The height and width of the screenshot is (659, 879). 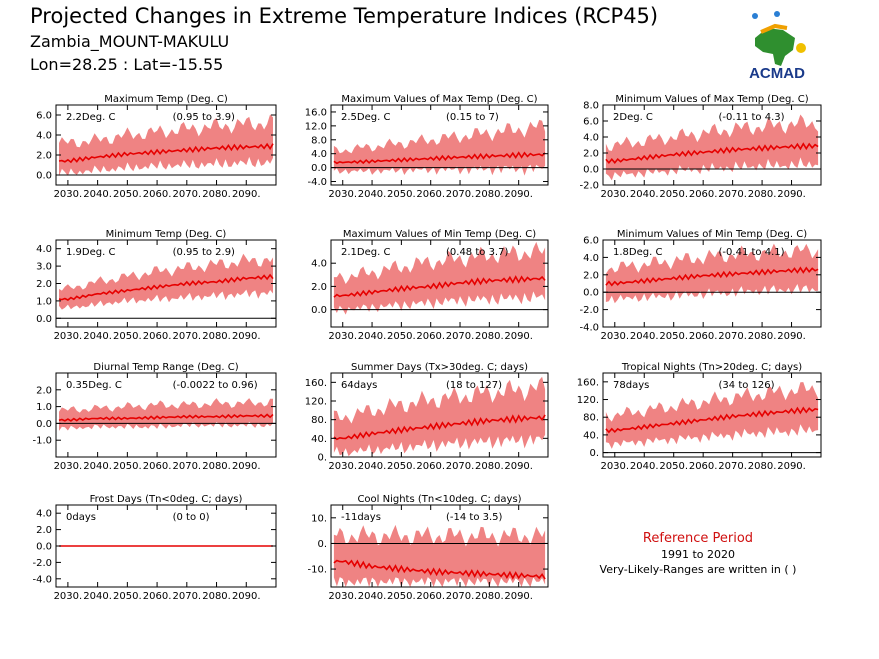 What do you see at coordinates (130, 41) in the screenshot?
I see `region-name: Zambia_MOUNT-MAKULU` at bounding box center [130, 41].